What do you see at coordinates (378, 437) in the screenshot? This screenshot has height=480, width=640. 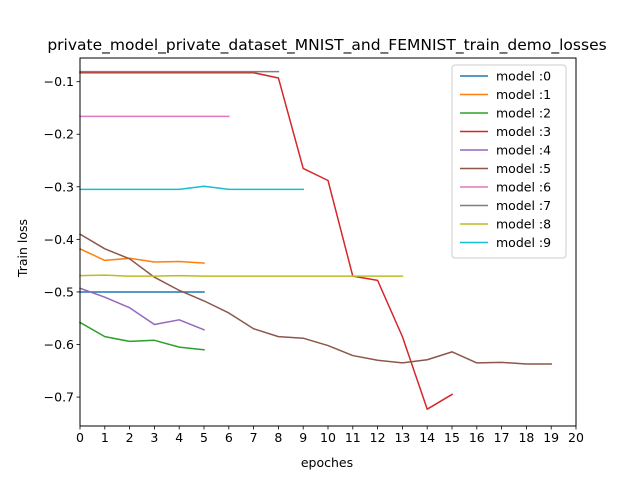 I see `x-tick-label: 12` at bounding box center [378, 437].